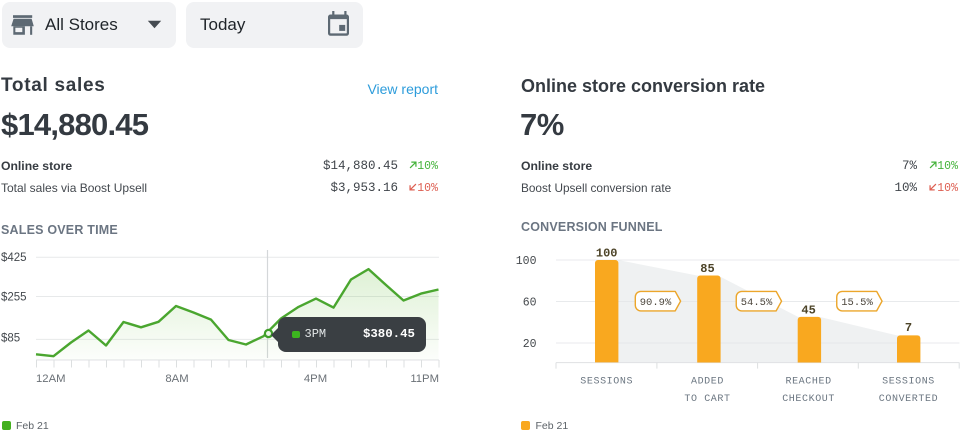  What do you see at coordinates (908, 328) in the screenshot?
I see `svg-text: 7` at bounding box center [908, 328].